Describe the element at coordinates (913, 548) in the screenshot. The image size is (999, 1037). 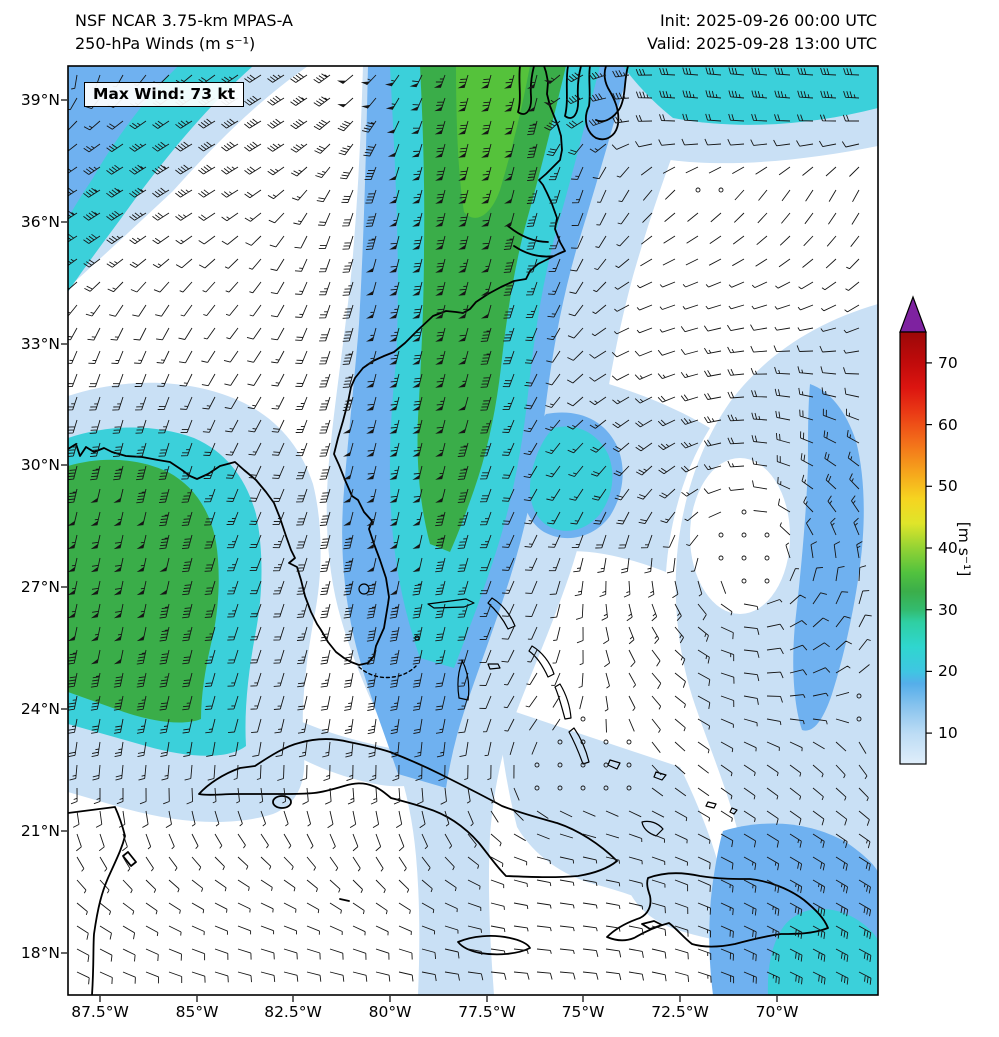
I see `colorbar-gradient-bar` at that location.